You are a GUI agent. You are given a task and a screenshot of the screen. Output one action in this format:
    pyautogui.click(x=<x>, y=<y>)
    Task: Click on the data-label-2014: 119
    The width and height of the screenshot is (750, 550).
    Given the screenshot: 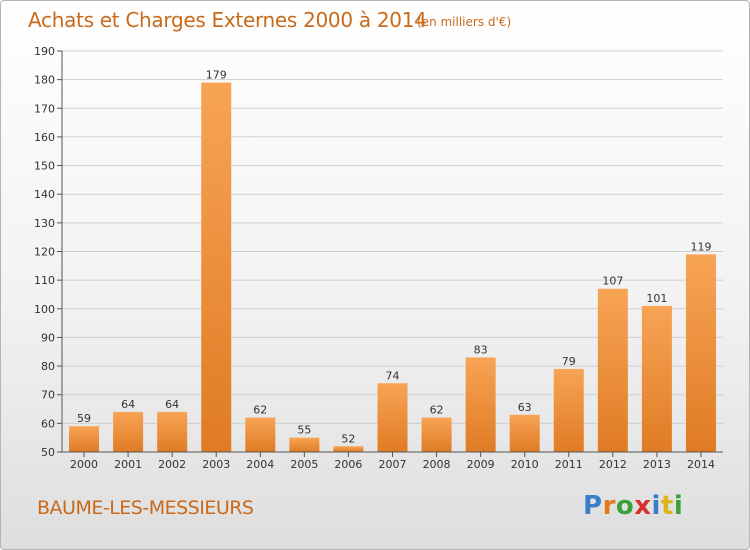 What is the action you would take?
    pyautogui.click(x=700, y=246)
    